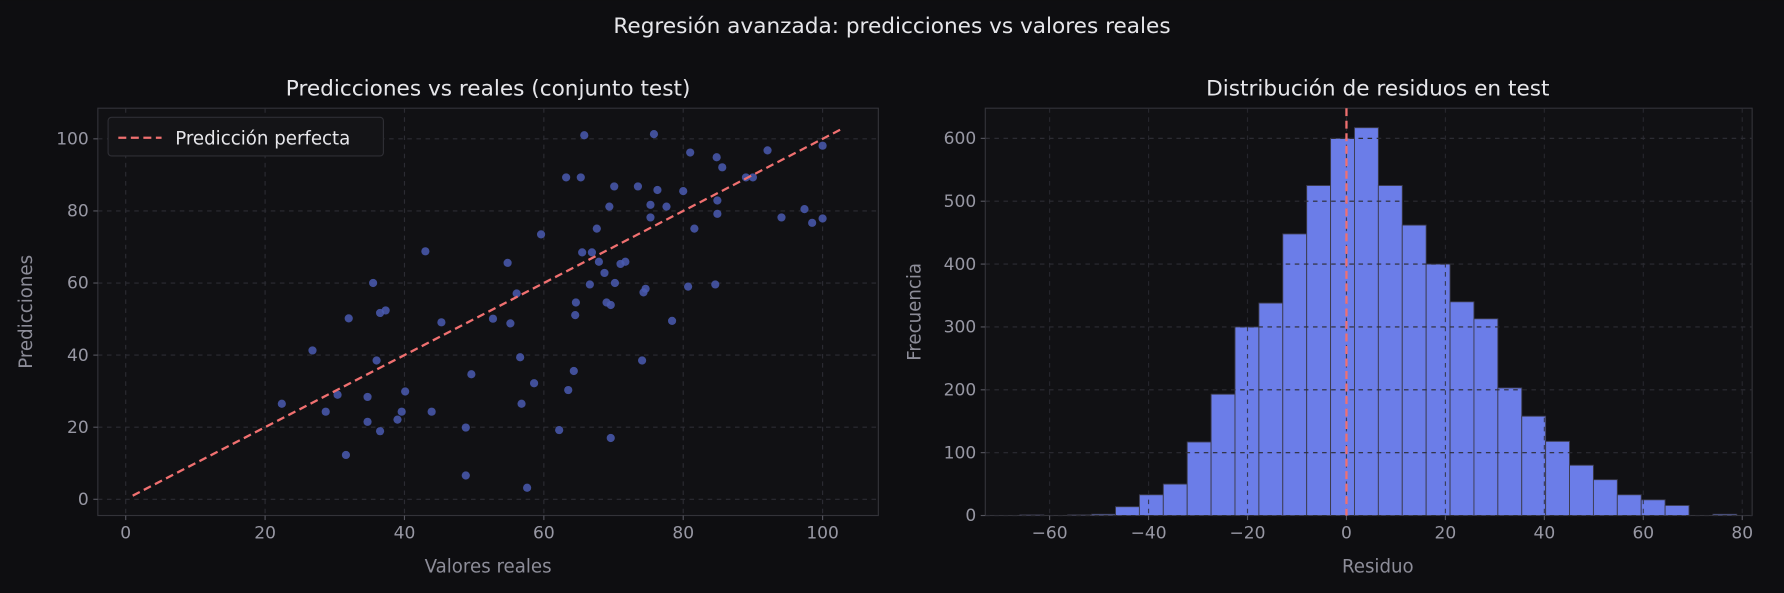  Describe the element at coordinates (914, 312) in the screenshot. I see `histogram-ylabel: Frecuencia` at that location.